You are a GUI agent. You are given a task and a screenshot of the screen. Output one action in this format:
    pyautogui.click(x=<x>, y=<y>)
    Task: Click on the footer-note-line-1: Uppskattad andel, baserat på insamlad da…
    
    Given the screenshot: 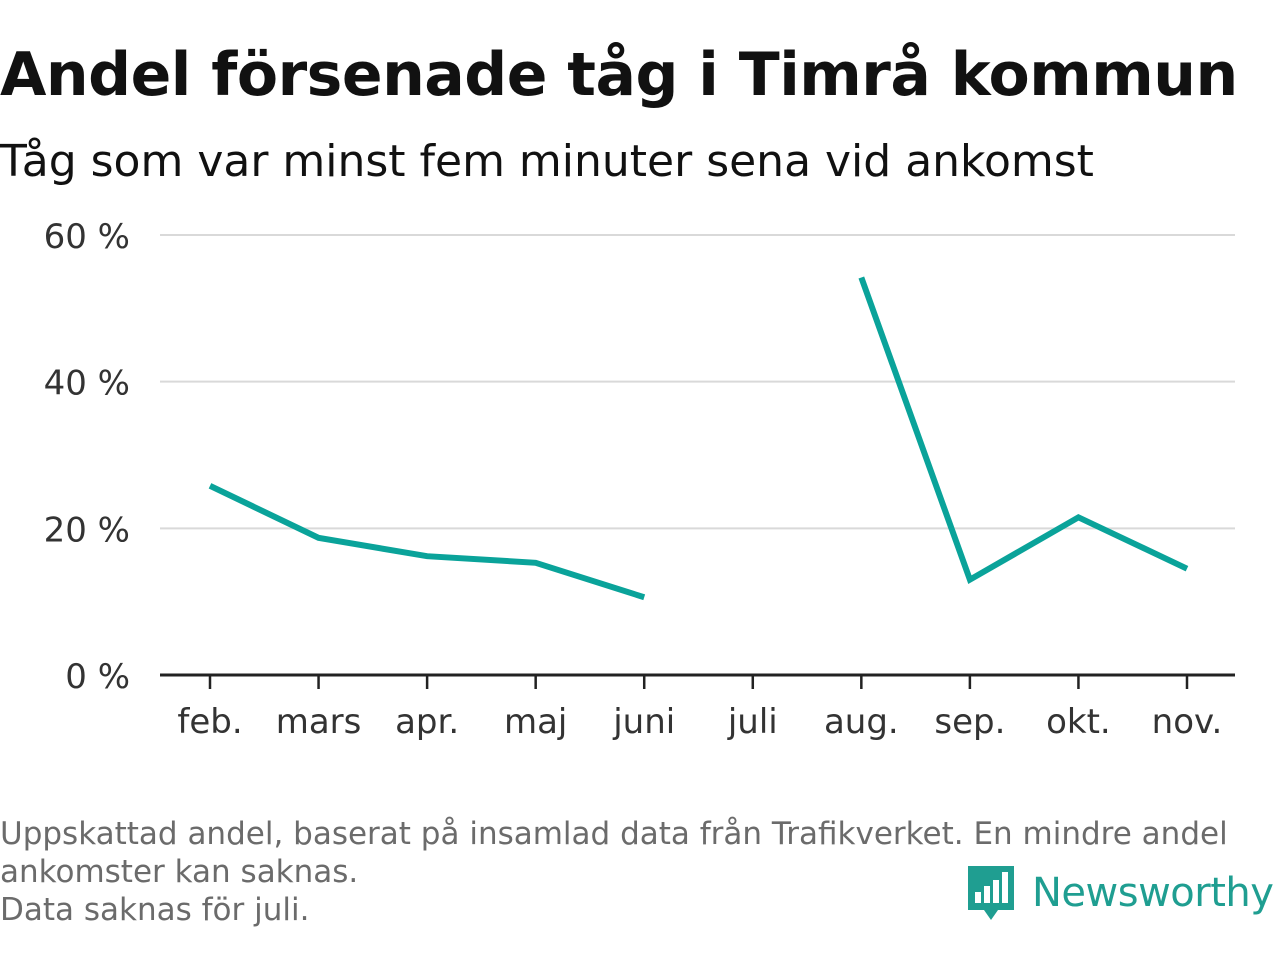 What is the action you would take?
    pyautogui.click(x=614, y=834)
    